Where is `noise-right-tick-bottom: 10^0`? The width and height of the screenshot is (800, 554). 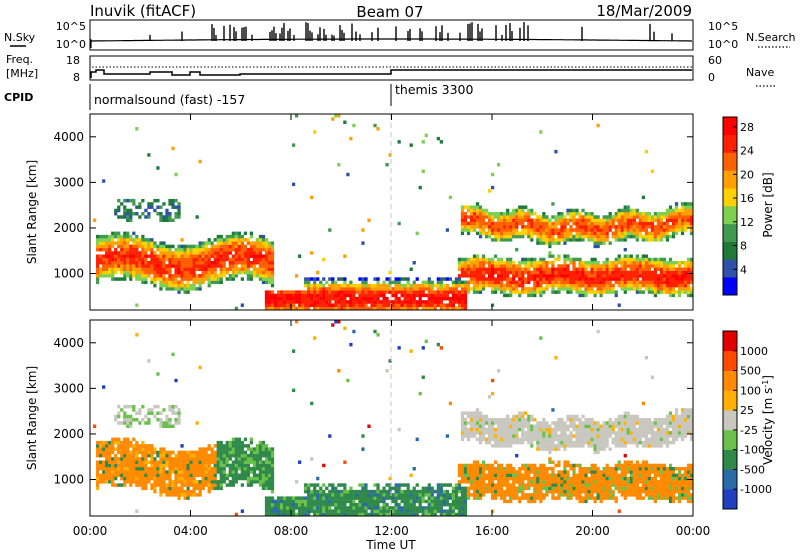 noise-right-tick-bottom: 10^0 is located at coordinates (723, 44).